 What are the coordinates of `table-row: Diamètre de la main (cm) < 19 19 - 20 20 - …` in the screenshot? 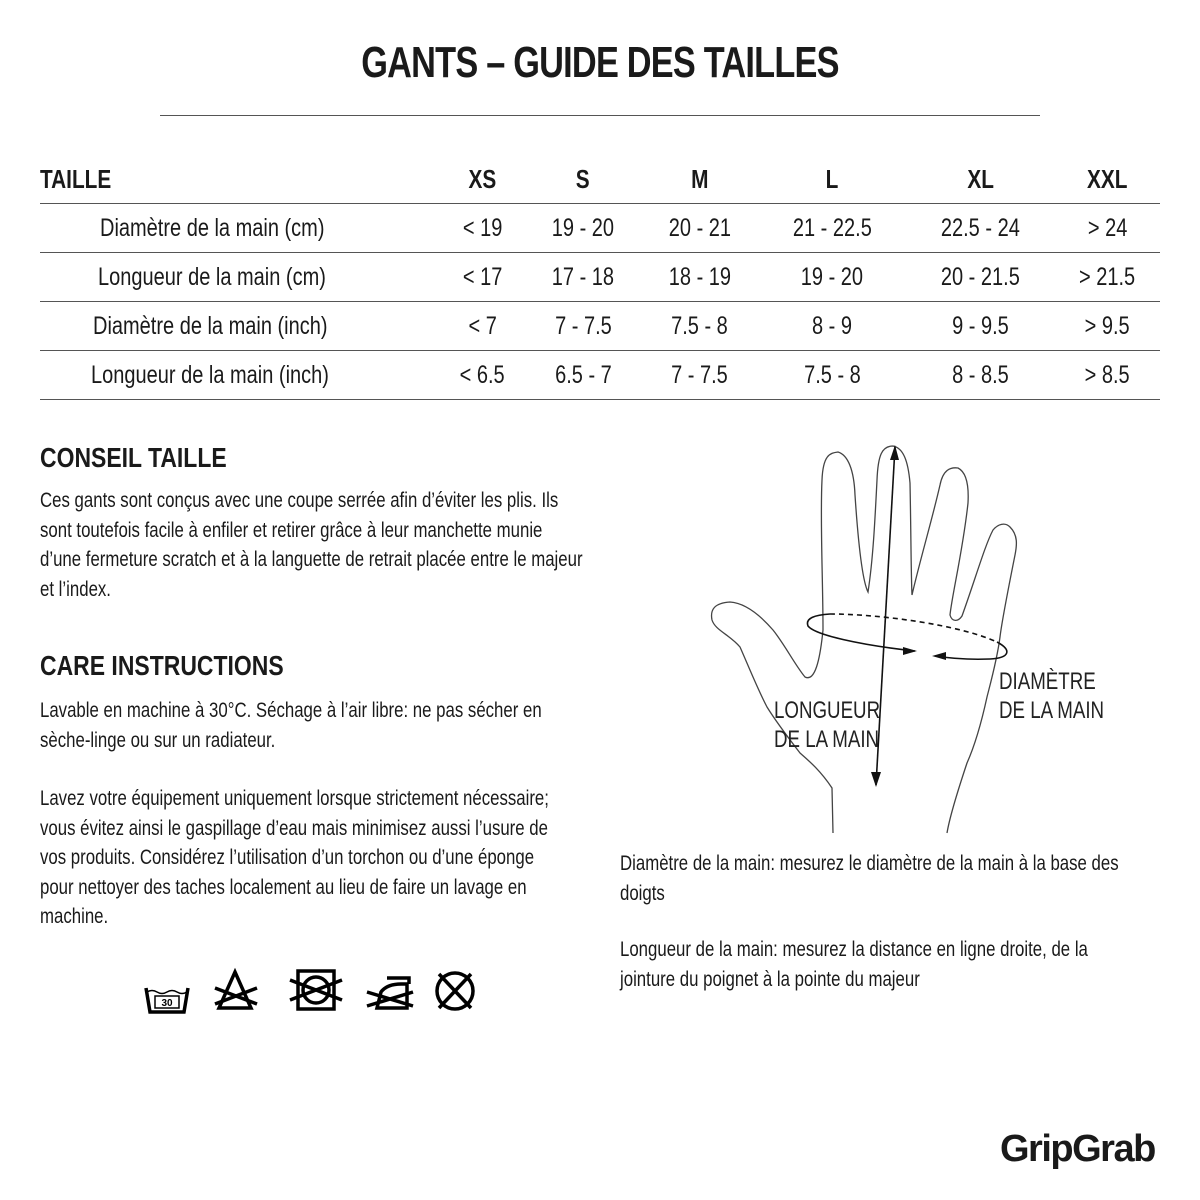 It's located at (600, 228).